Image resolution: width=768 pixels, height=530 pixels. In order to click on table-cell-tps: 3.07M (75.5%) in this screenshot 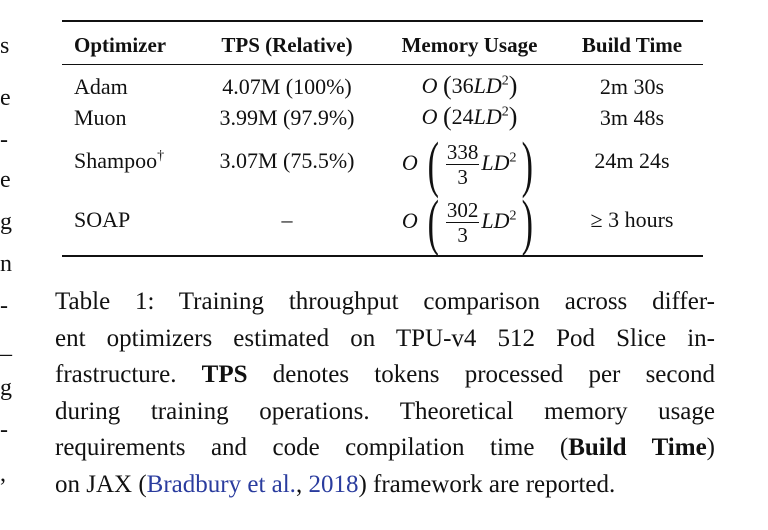, I will do `click(287, 160)`.